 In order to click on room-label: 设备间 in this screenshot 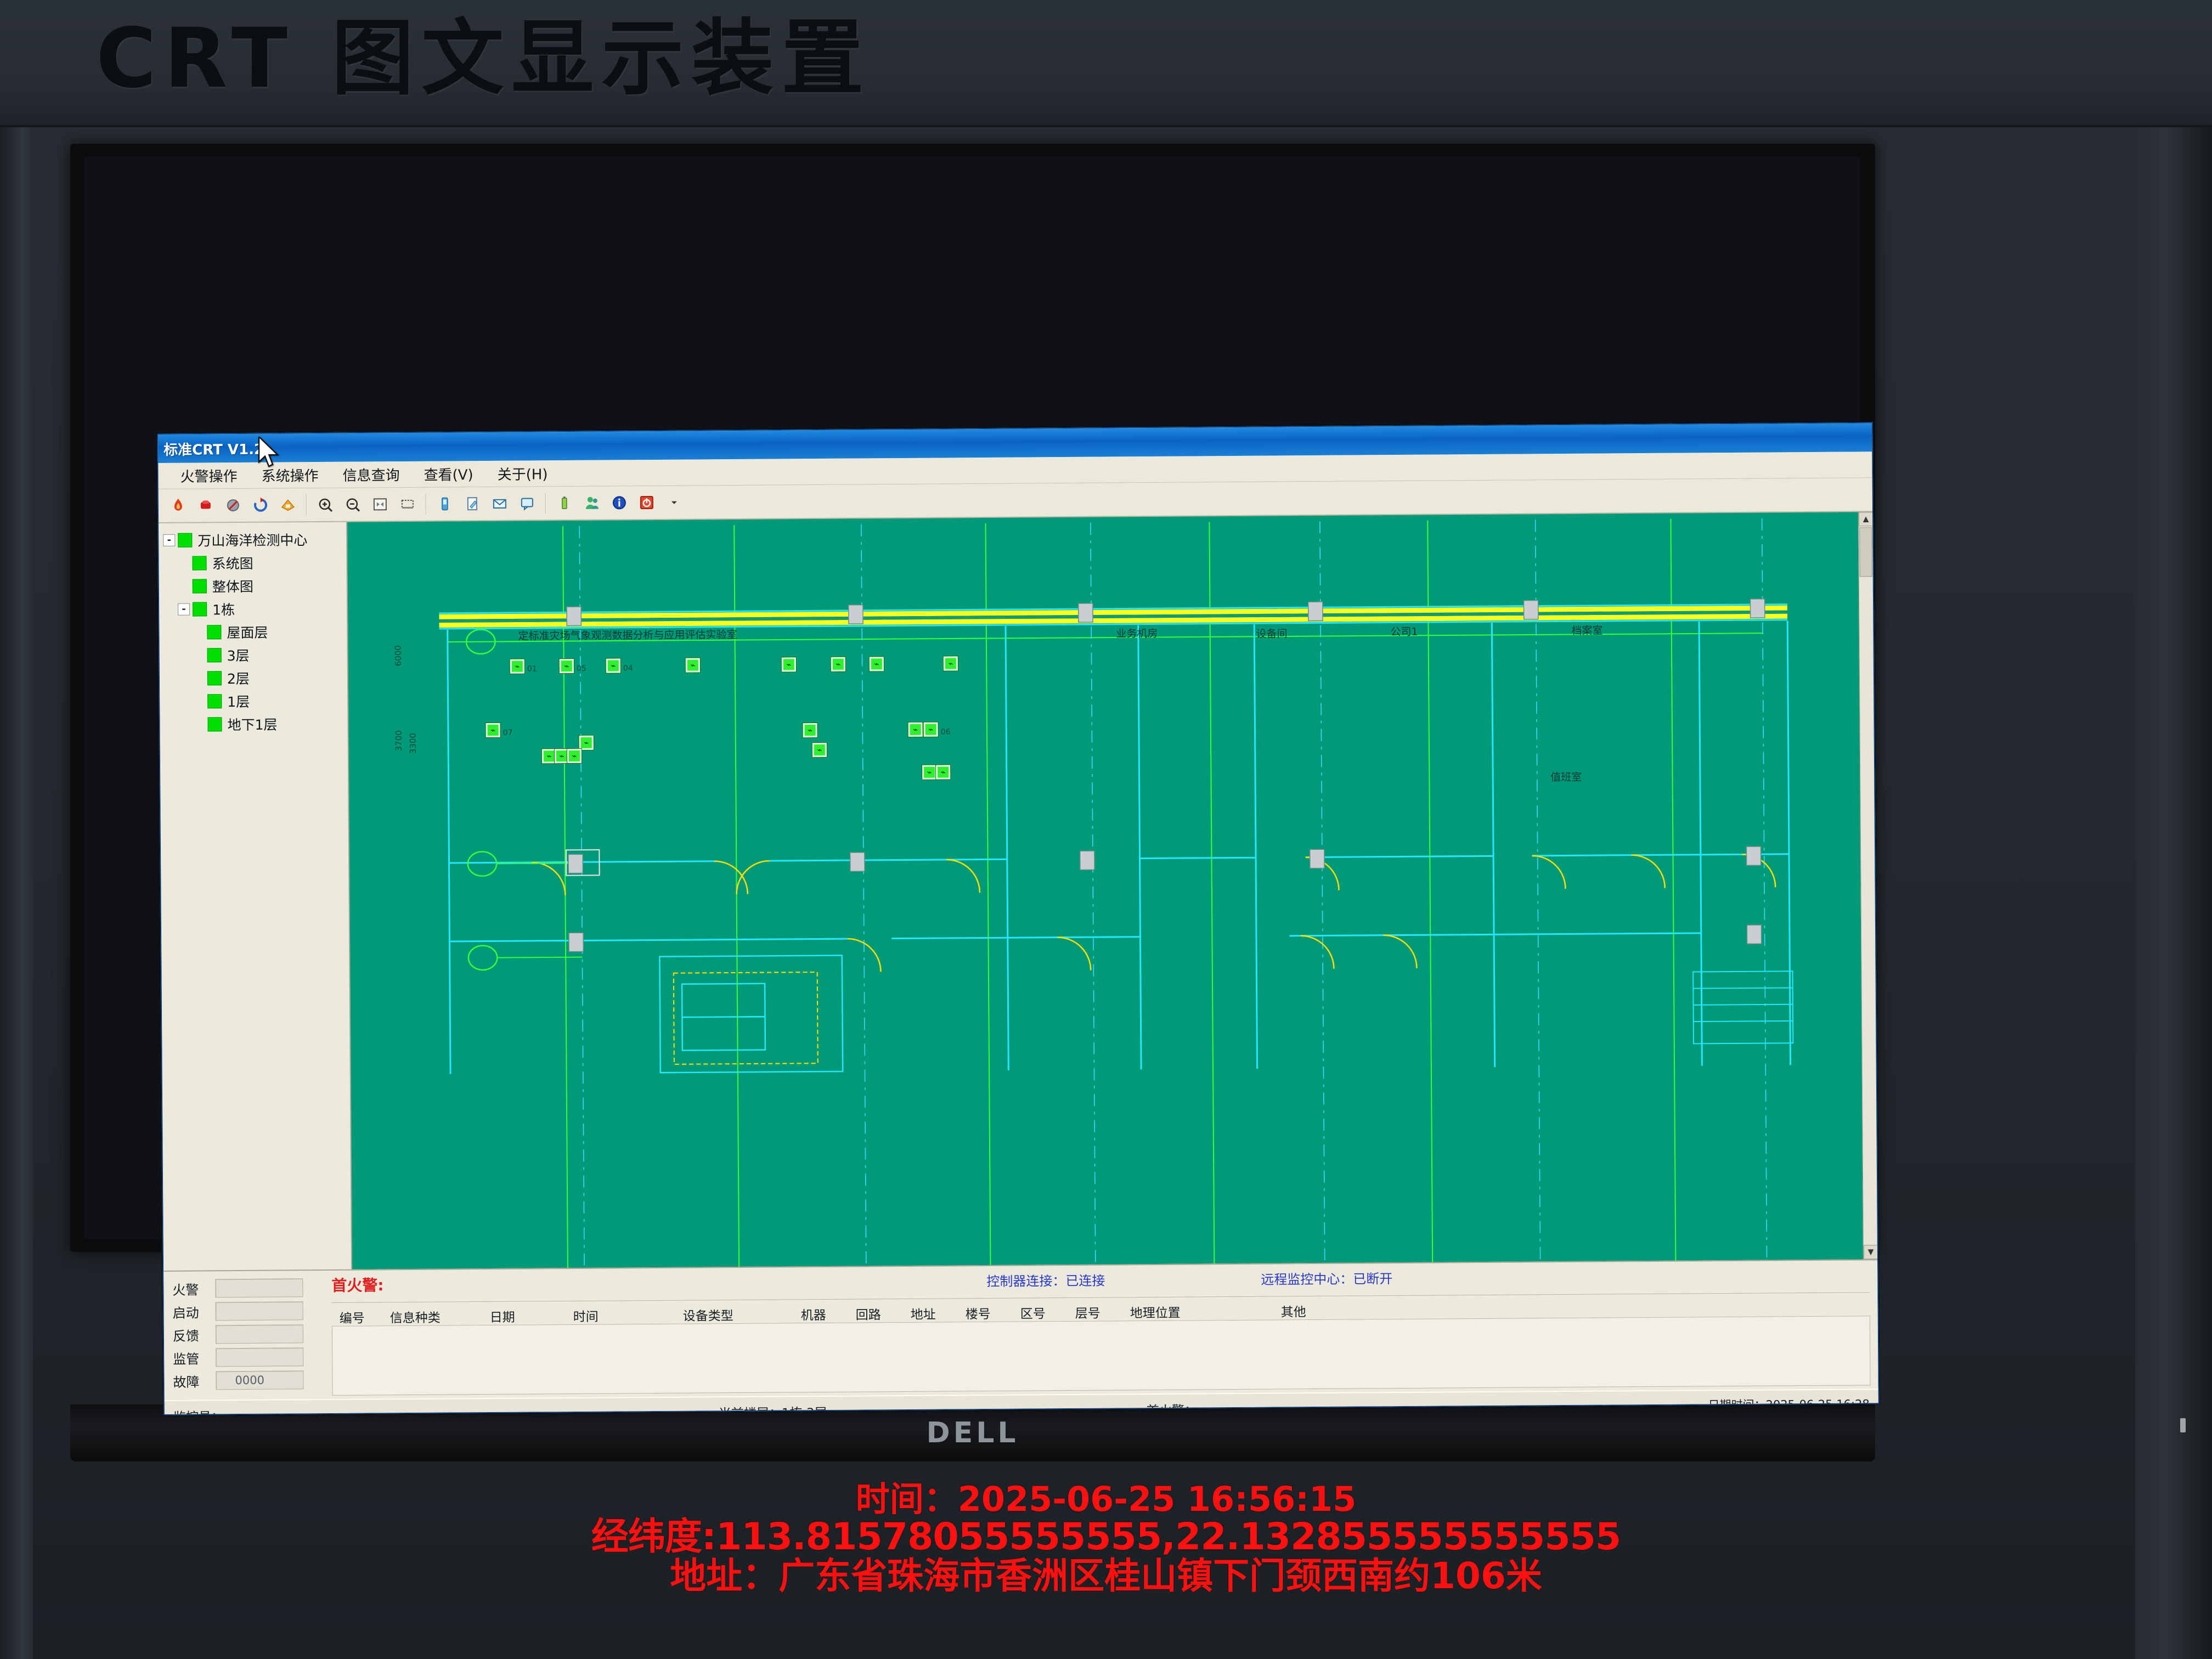, I will do `click(1272, 634)`.